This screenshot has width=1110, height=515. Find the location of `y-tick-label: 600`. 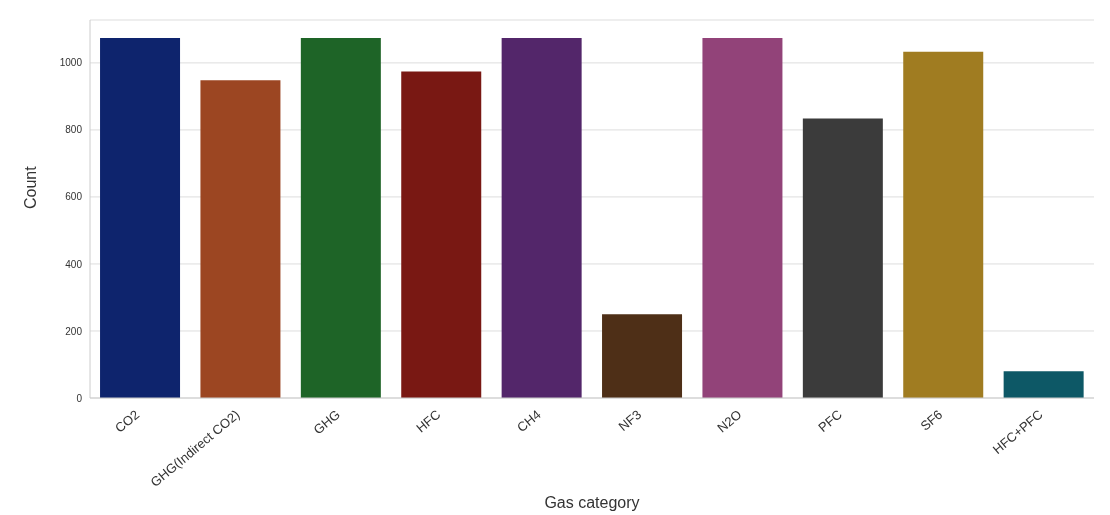

y-tick-label: 600 is located at coordinates (74, 197).